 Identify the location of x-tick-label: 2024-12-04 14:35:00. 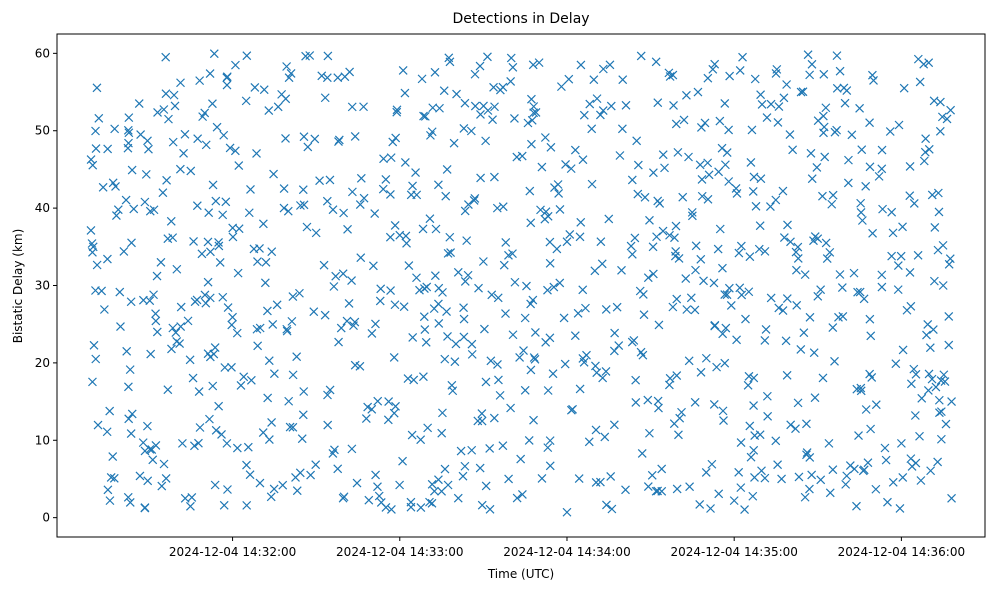
(733, 552).